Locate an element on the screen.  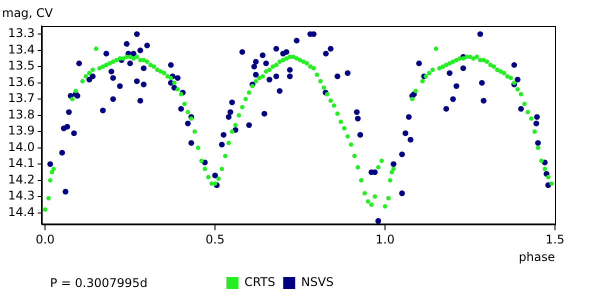
y-tick-label: 14.0 is located at coordinates (21, 147).